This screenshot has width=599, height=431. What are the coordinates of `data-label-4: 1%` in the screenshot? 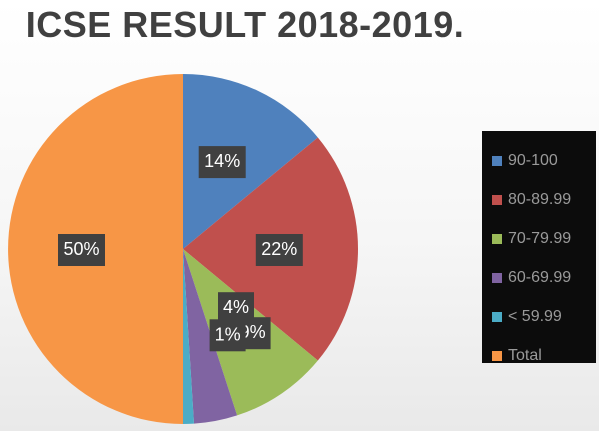 It's located at (227, 335).